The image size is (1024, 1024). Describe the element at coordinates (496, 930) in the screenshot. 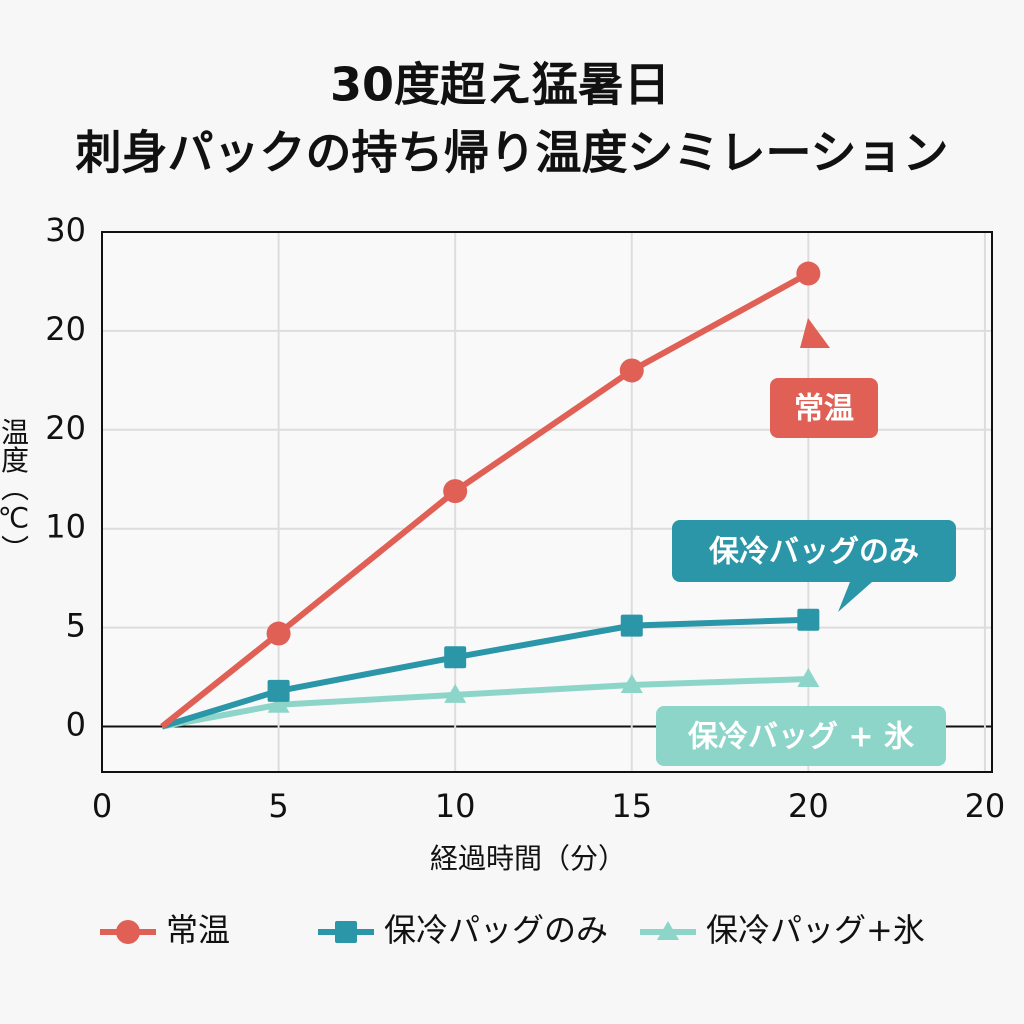

I see `legend-label: 保冷パッグのみ` at that location.